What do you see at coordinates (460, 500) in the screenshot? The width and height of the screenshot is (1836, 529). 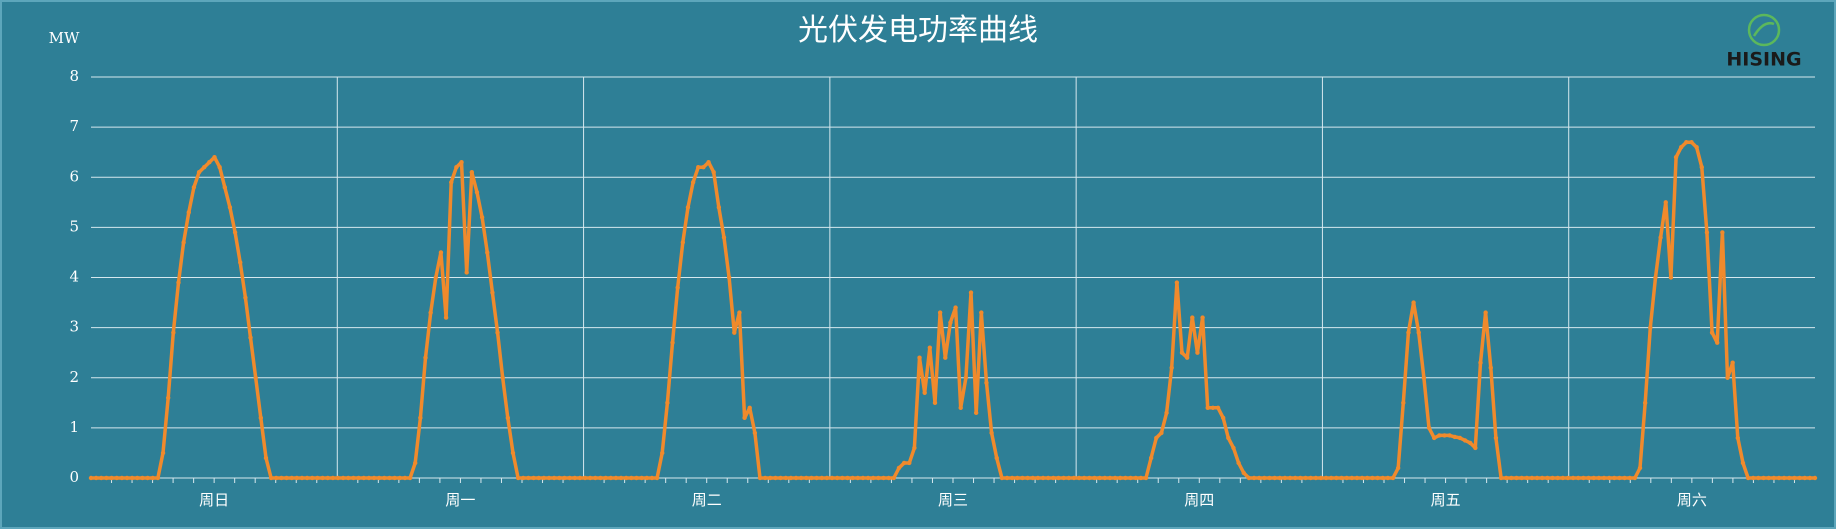 I see `x-tick-label: 周一` at bounding box center [460, 500].